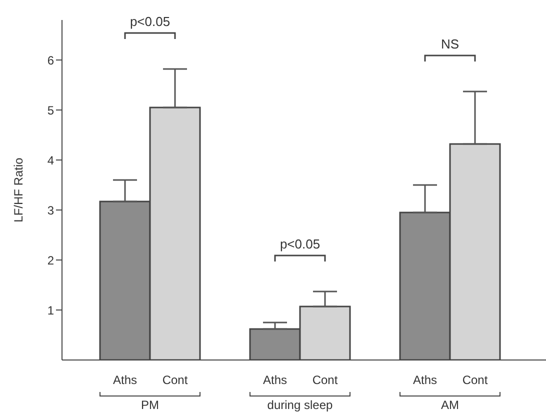 Image resolution: width=546 pixels, height=414 pixels. Describe the element at coordinates (50, 260) in the screenshot. I see `y-tick-label: 2` at that location.